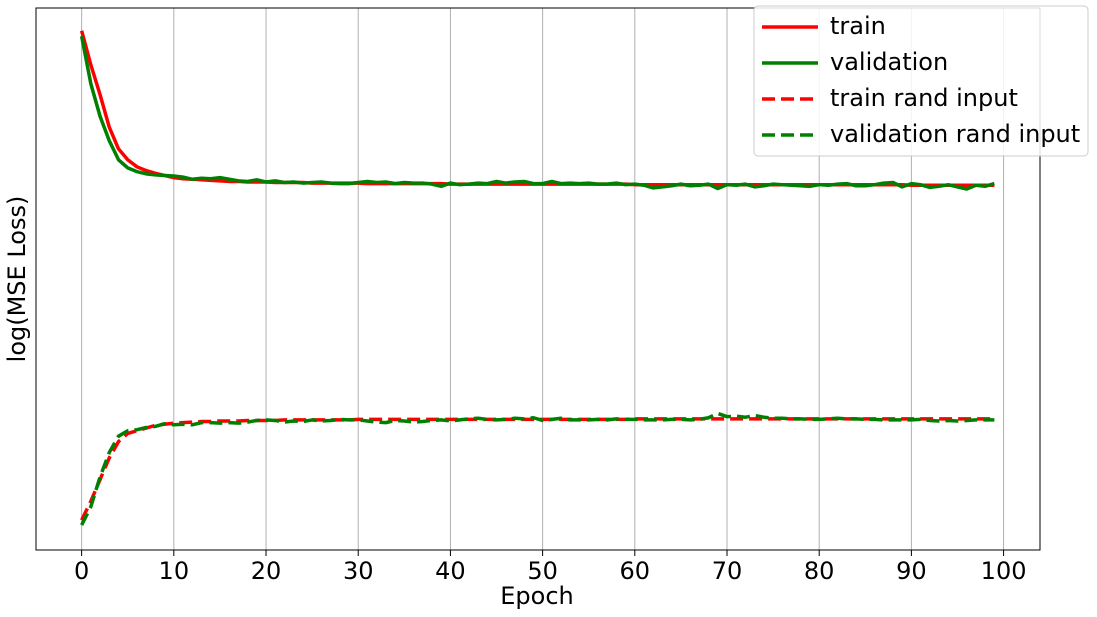 This screenshot has height=617, width=1097. What do you see at coordinates (174, 571) in the screenshot?
I see `x-tick-label: 10` at bounding box center [174, 571].